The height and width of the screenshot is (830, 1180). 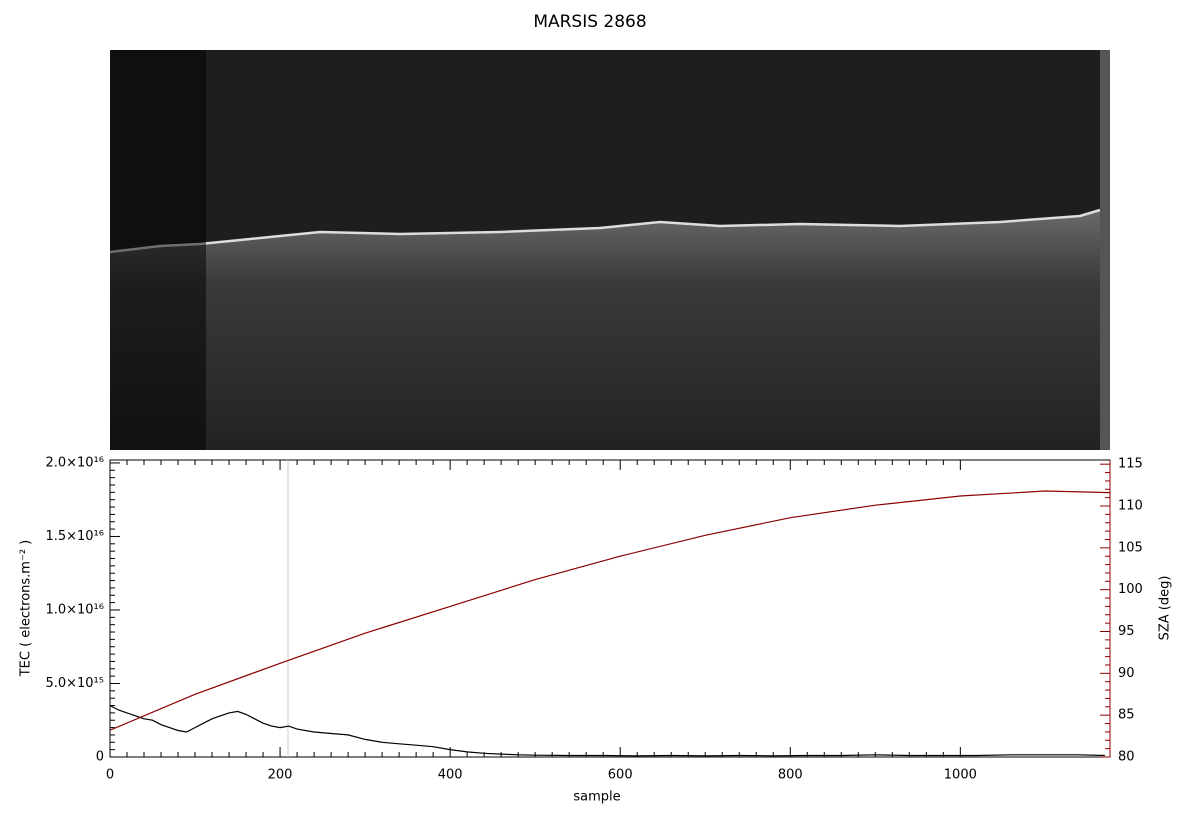 I want to click on y2-axis-label: SZA (deg), so click(x=1165, y=608).